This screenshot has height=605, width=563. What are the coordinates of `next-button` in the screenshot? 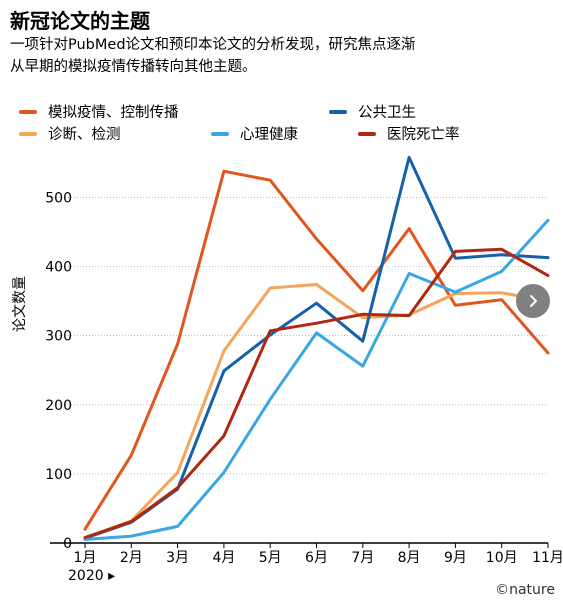 It's located at (533, 301).